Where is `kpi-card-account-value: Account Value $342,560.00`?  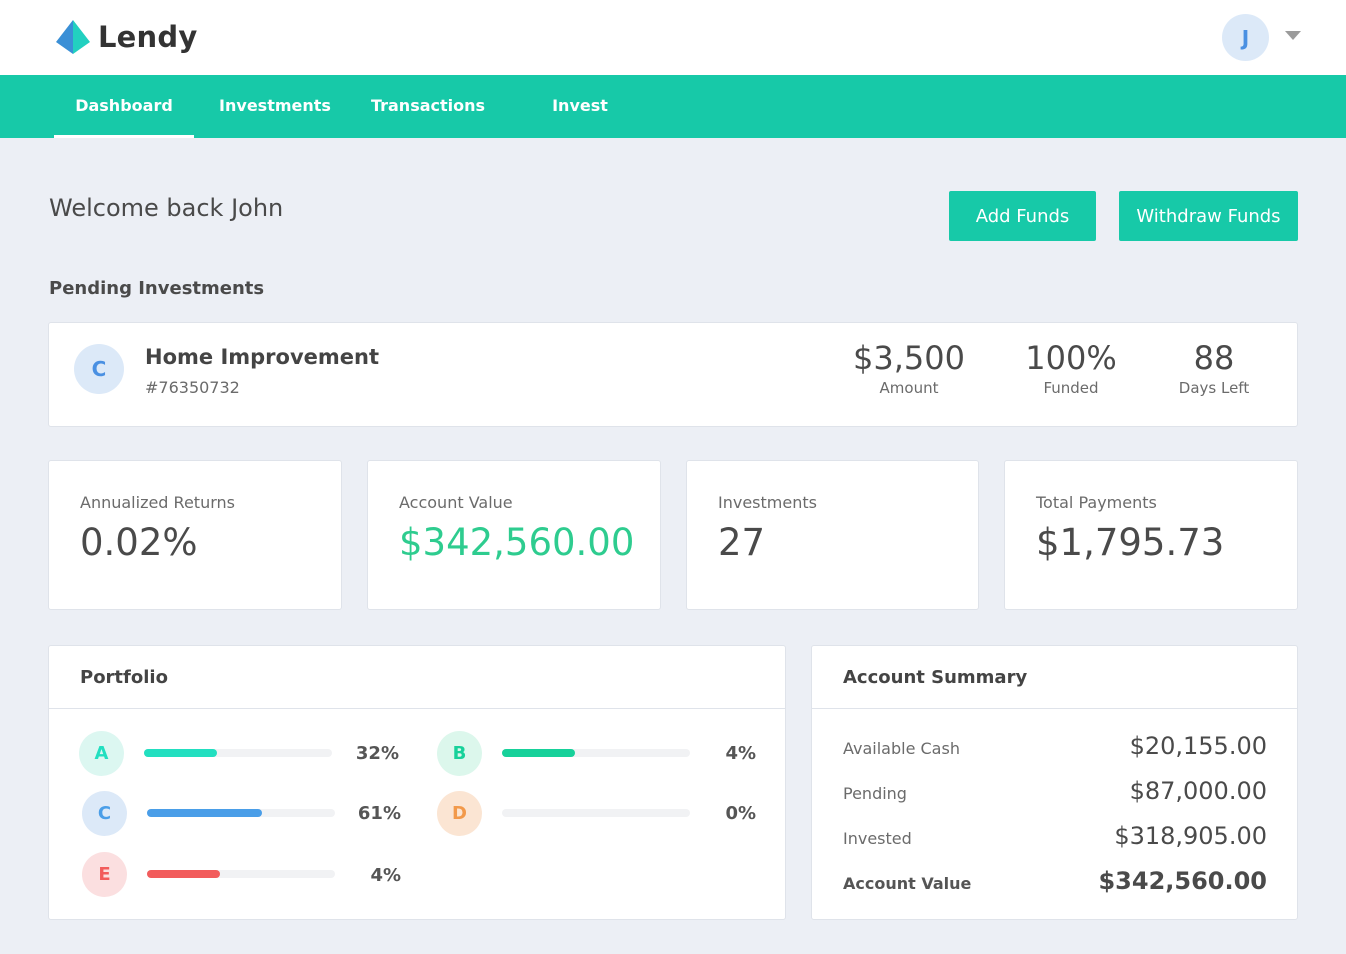
kpi-card-account-value: Account Value $342,560.00 is located at coordinates (514, 535).